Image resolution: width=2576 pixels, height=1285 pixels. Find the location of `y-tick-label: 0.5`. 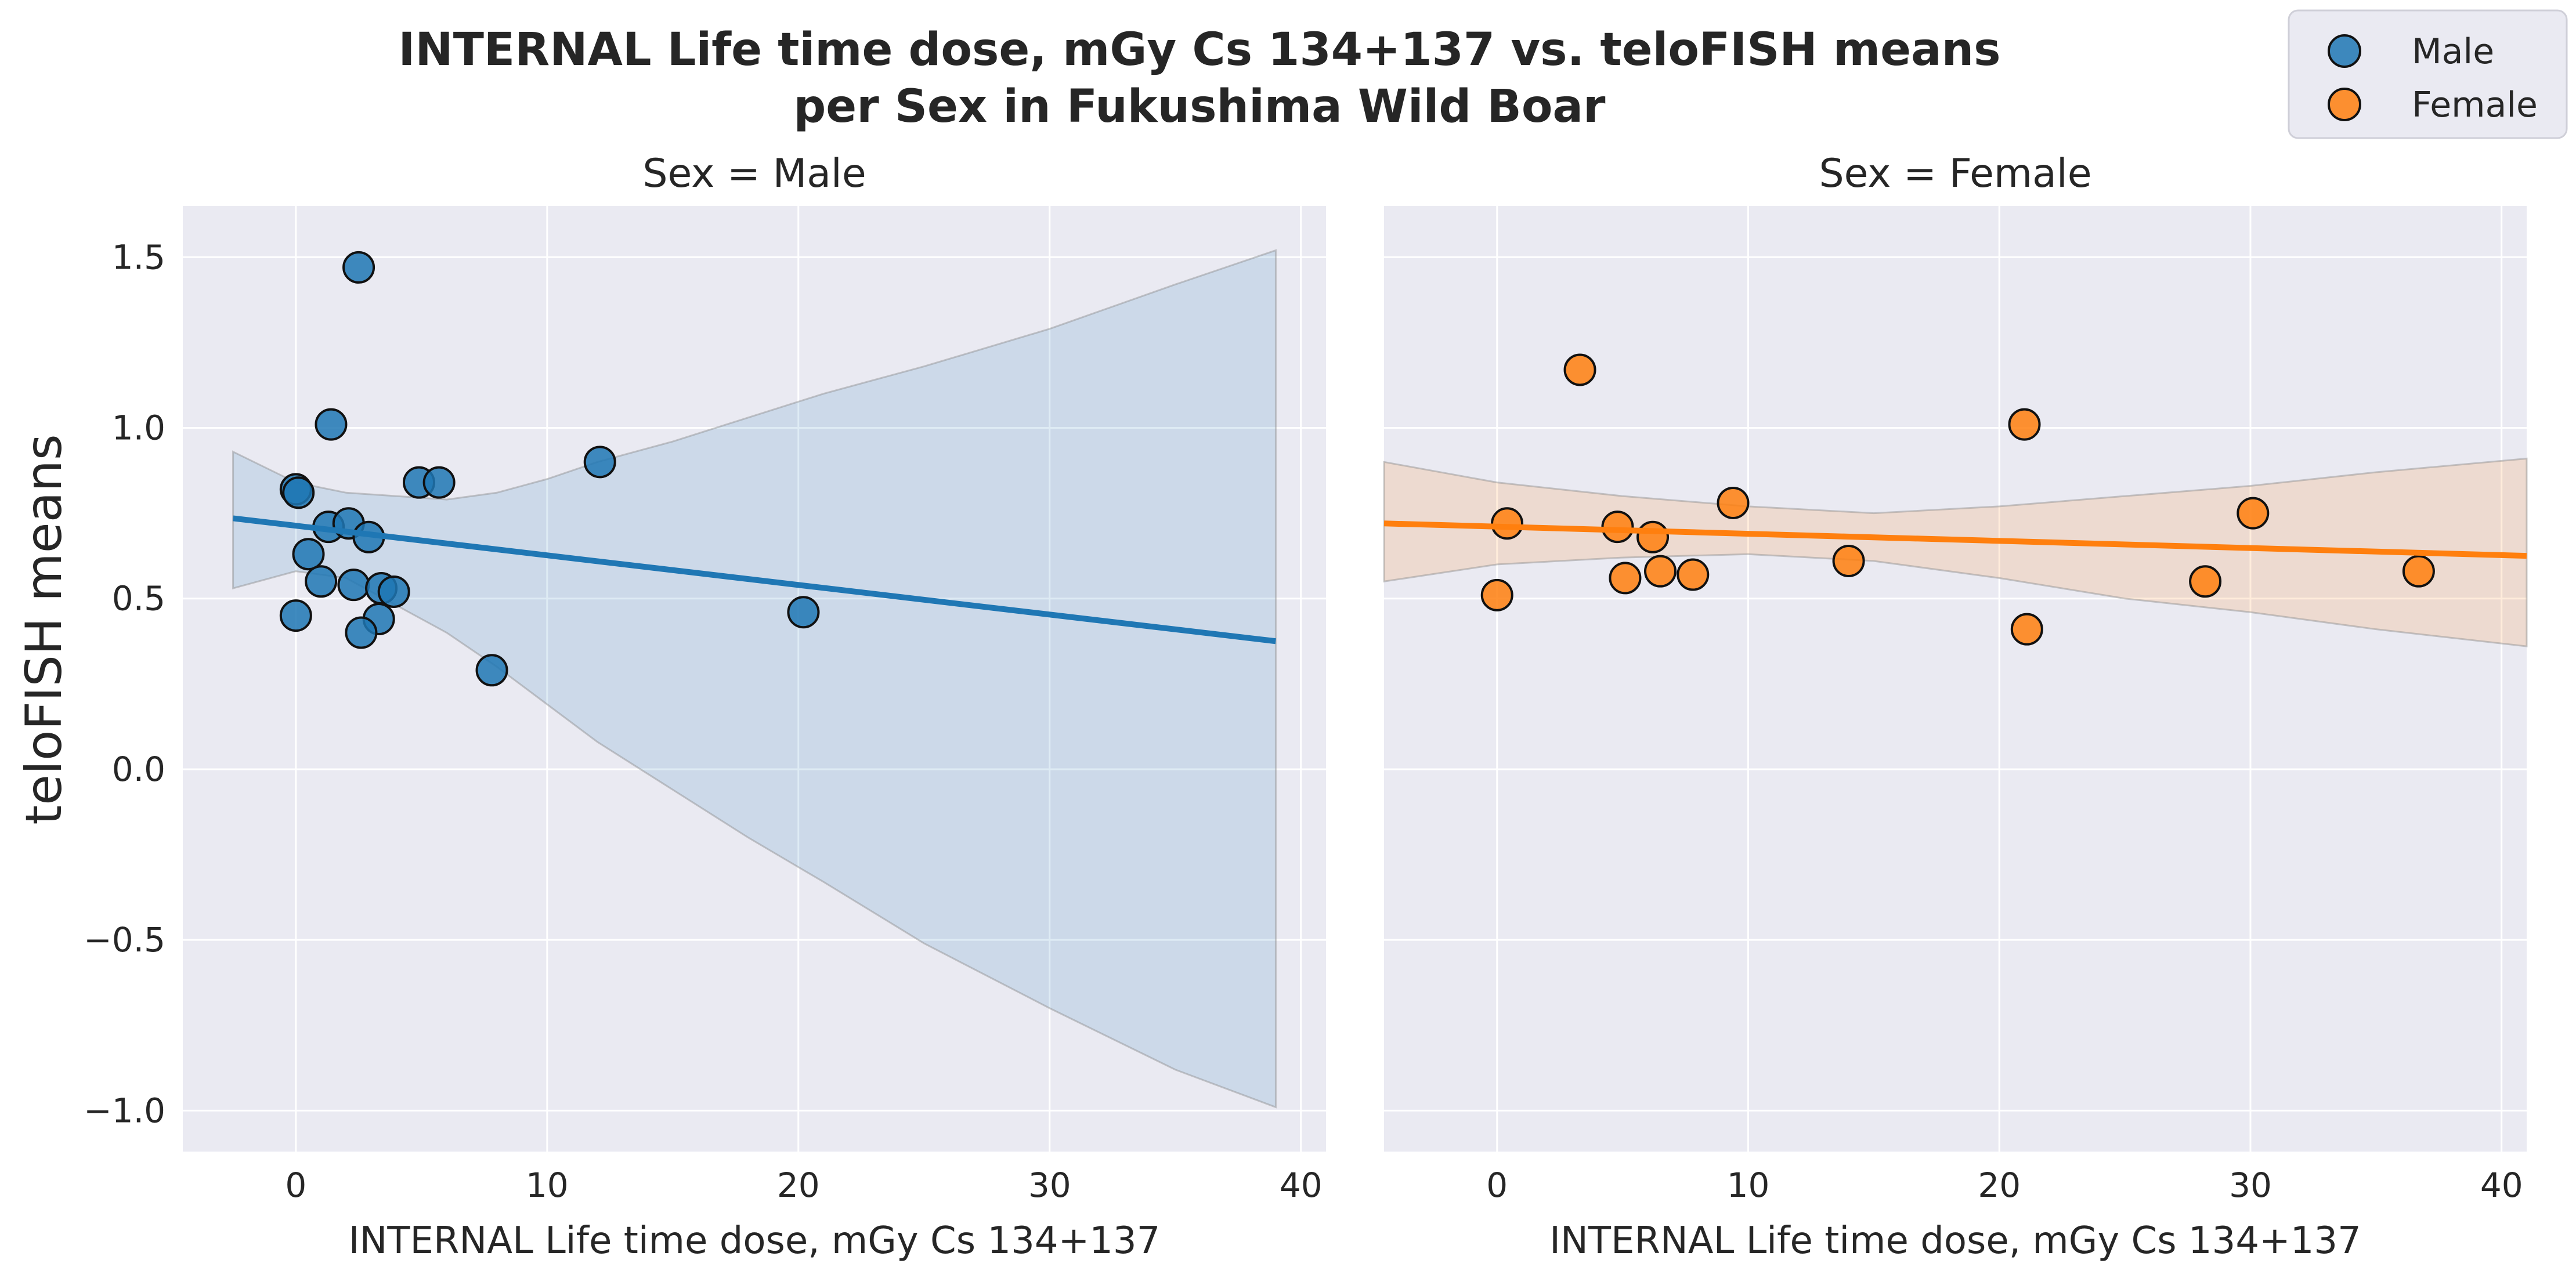

y-tick-label: 0.5 is located at coordinates (138, 599).